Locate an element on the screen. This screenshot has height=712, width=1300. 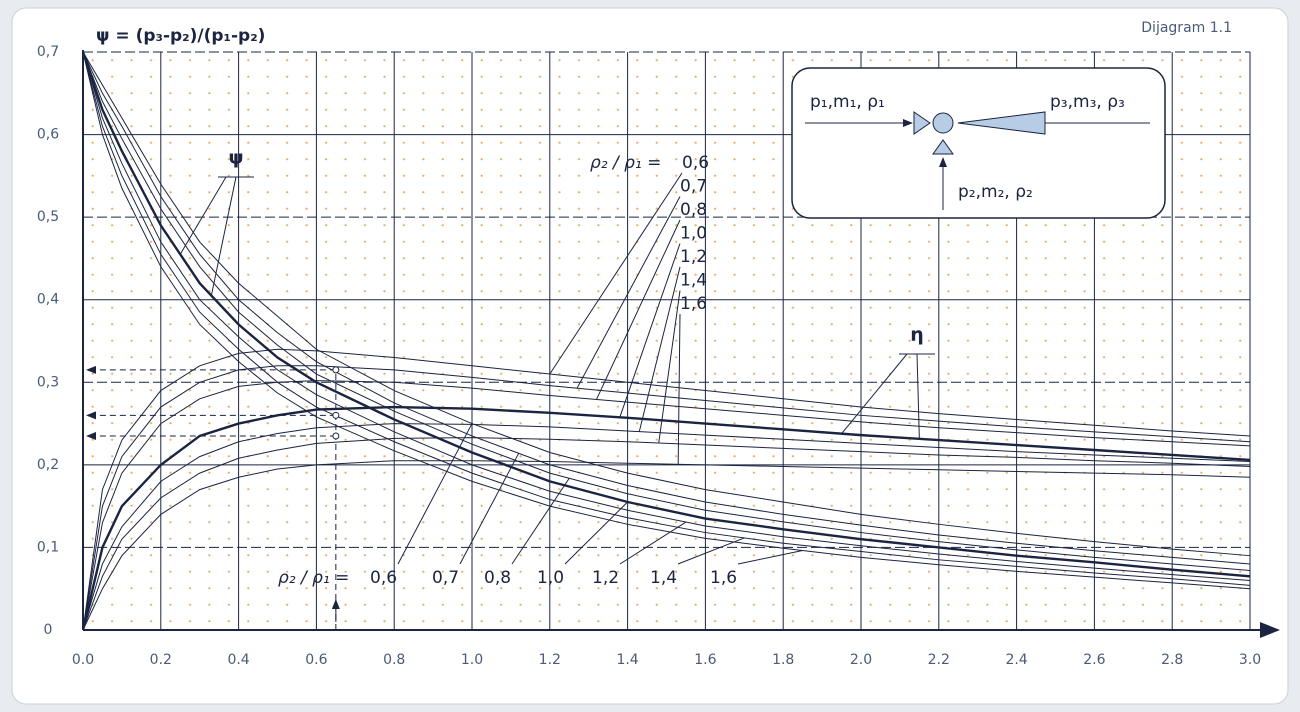
x-tick-label: 1.8 is located at coordinates (783, 660).